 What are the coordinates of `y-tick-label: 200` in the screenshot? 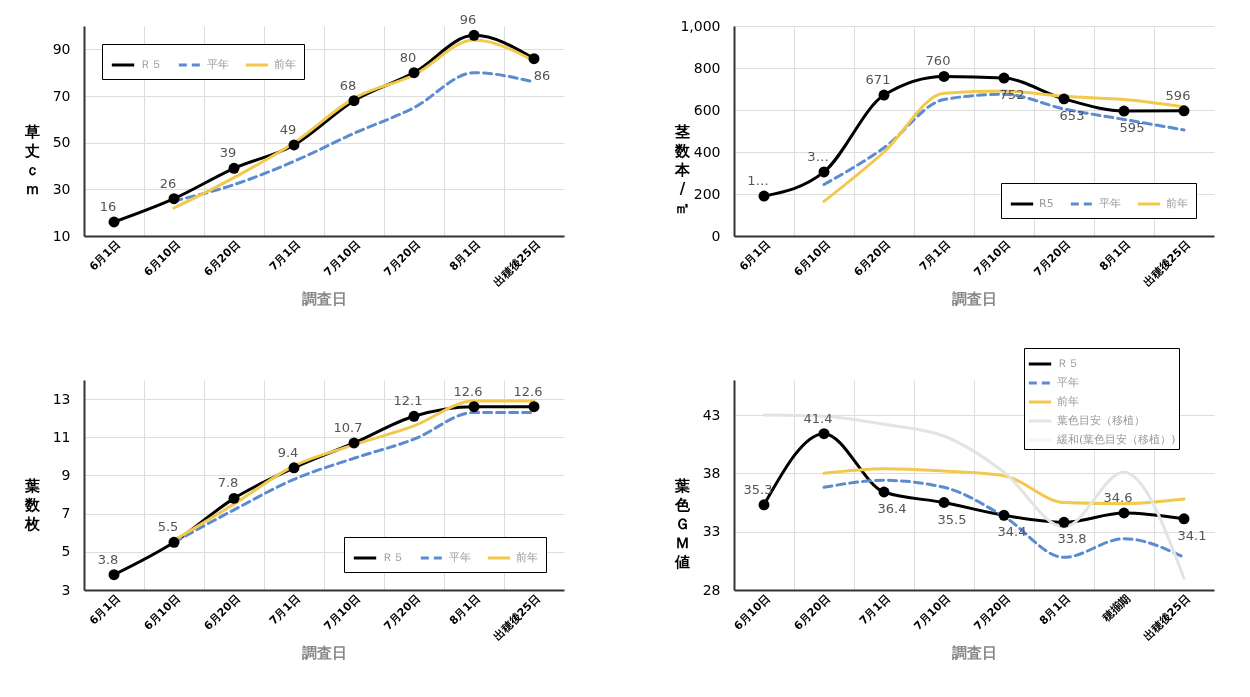 It's located at (707, 193).